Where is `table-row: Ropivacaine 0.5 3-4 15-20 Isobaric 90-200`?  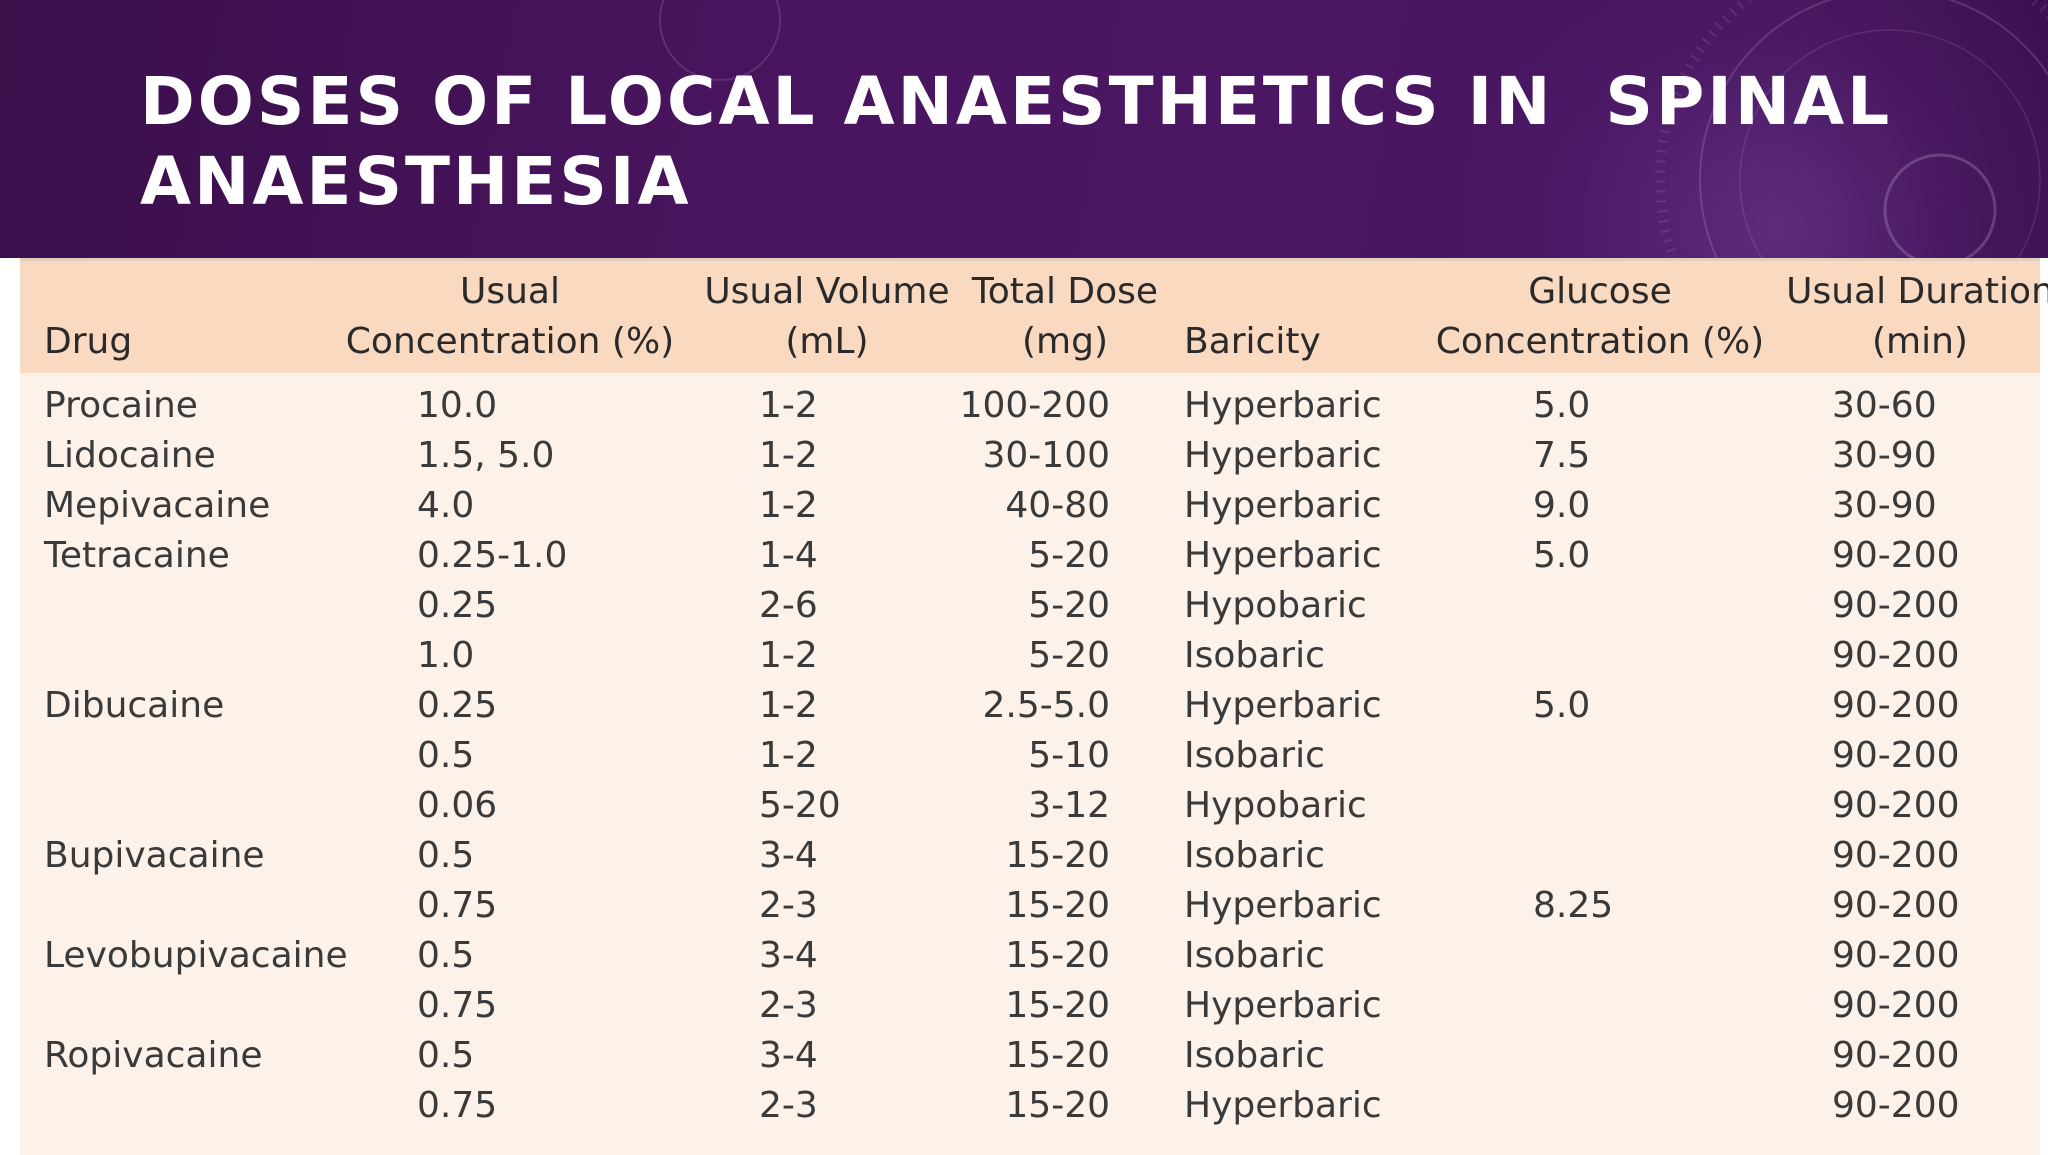
table-row: Ropivacaine 0.5 3-4 15-20 Isobaric 90-200 is located at coordinates (1030, 1056).